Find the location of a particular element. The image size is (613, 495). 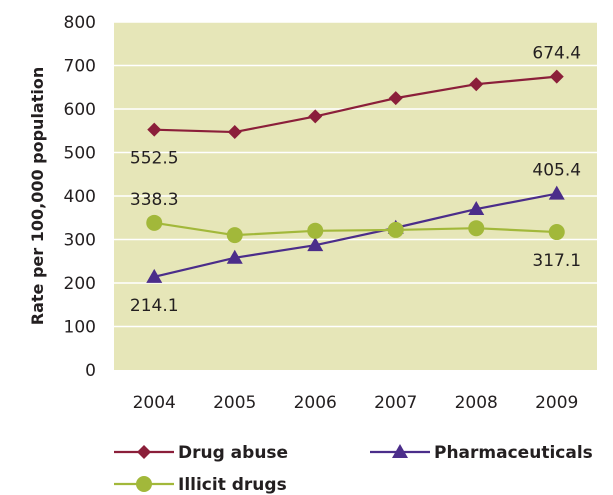

y-tick-label: 400 is located at coordinates (80, 197).